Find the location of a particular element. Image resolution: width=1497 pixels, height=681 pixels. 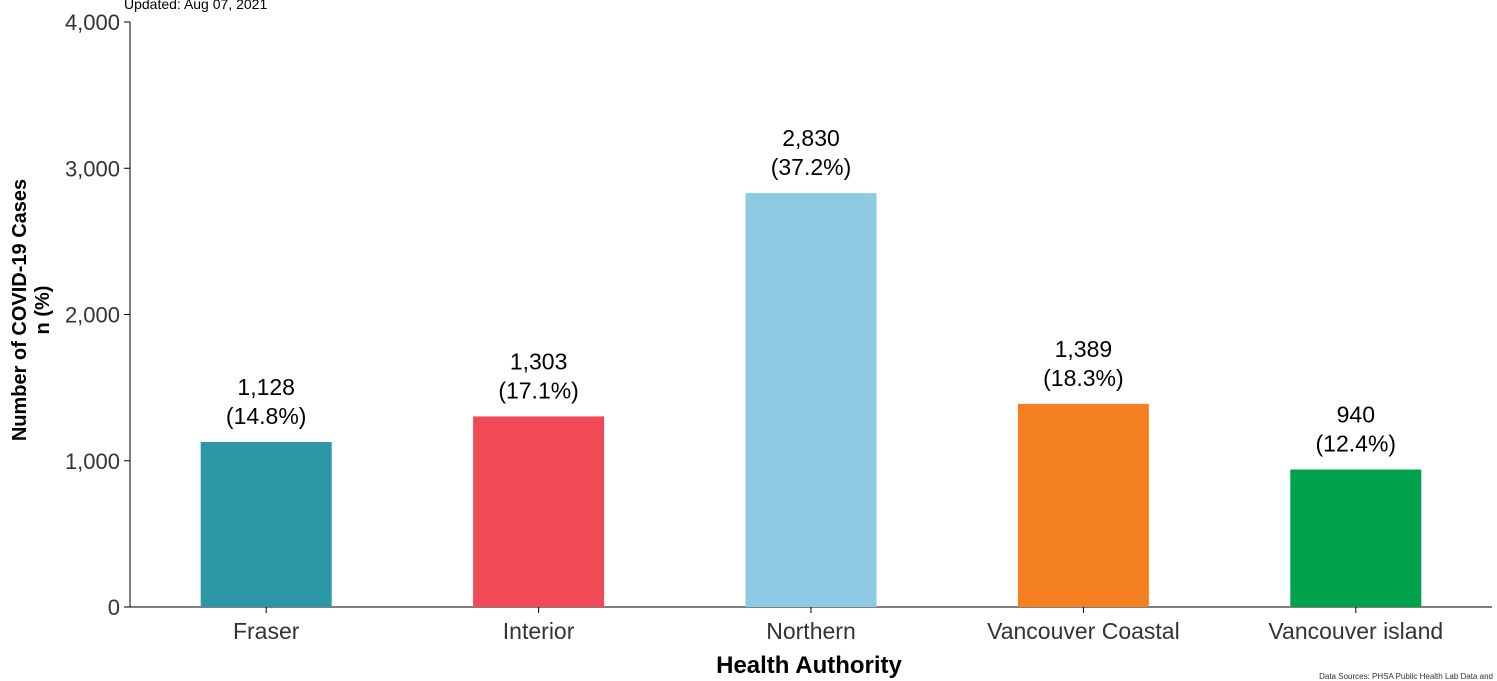

percent-label: (17.1%) is located at coordinates (538, 390).